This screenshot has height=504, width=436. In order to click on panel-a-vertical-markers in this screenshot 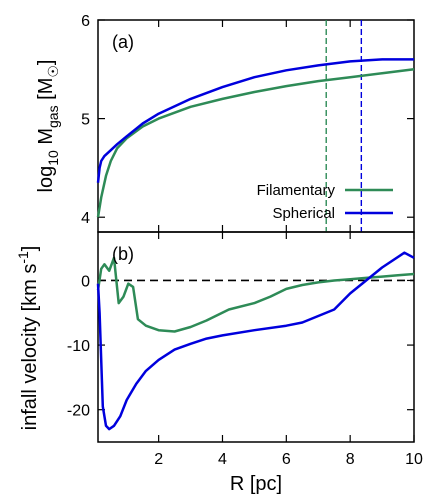, I will do `click(344, 126)`.